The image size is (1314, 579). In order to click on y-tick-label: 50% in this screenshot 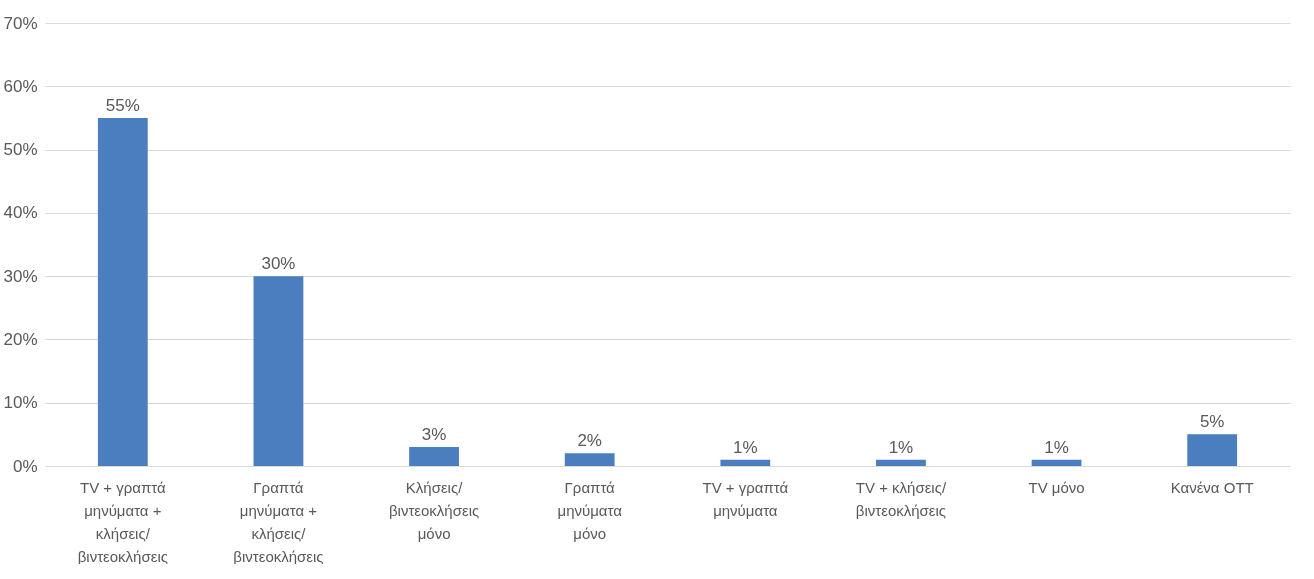, I will do `click(20, 150)`.